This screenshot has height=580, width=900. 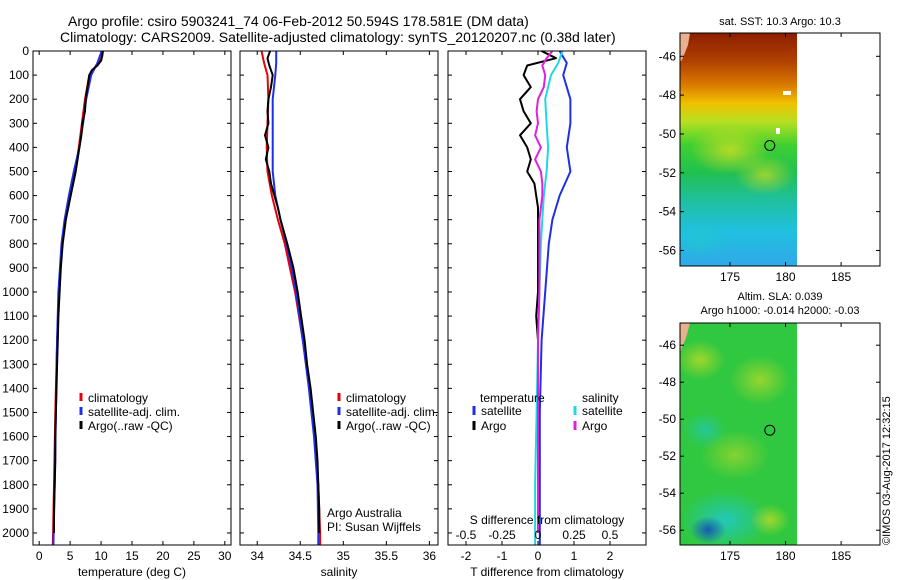 I want to click on sst-cool-patch, so click(x=705, y=240).